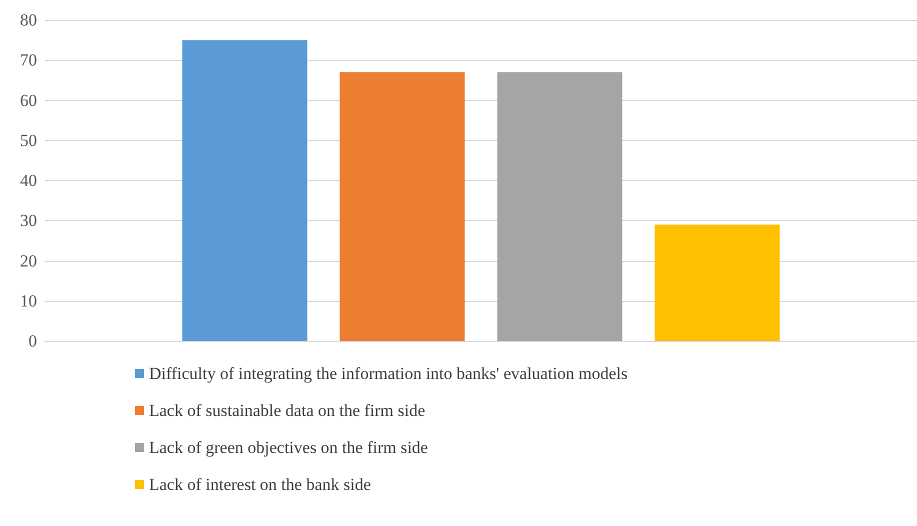  What do you see at coordinates (28, 180) in the screenshot?
I see `y-tick-label: 40` at bounding box center [28, 180].